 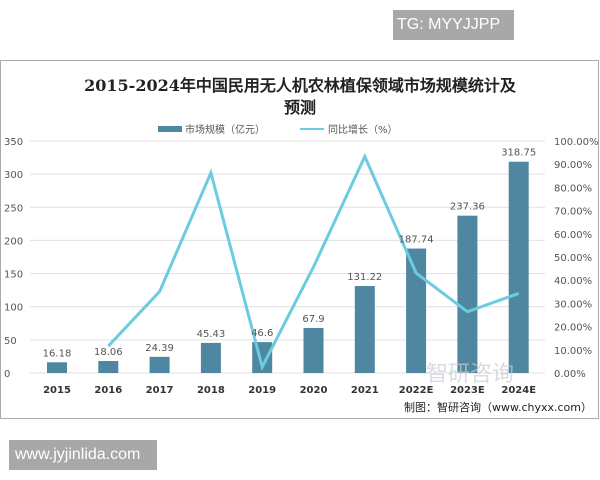 What do you see at coordinates (518, 390) in the screenshot?
I see `x-tick-label: 2024E` at bounding box center [518, 390].